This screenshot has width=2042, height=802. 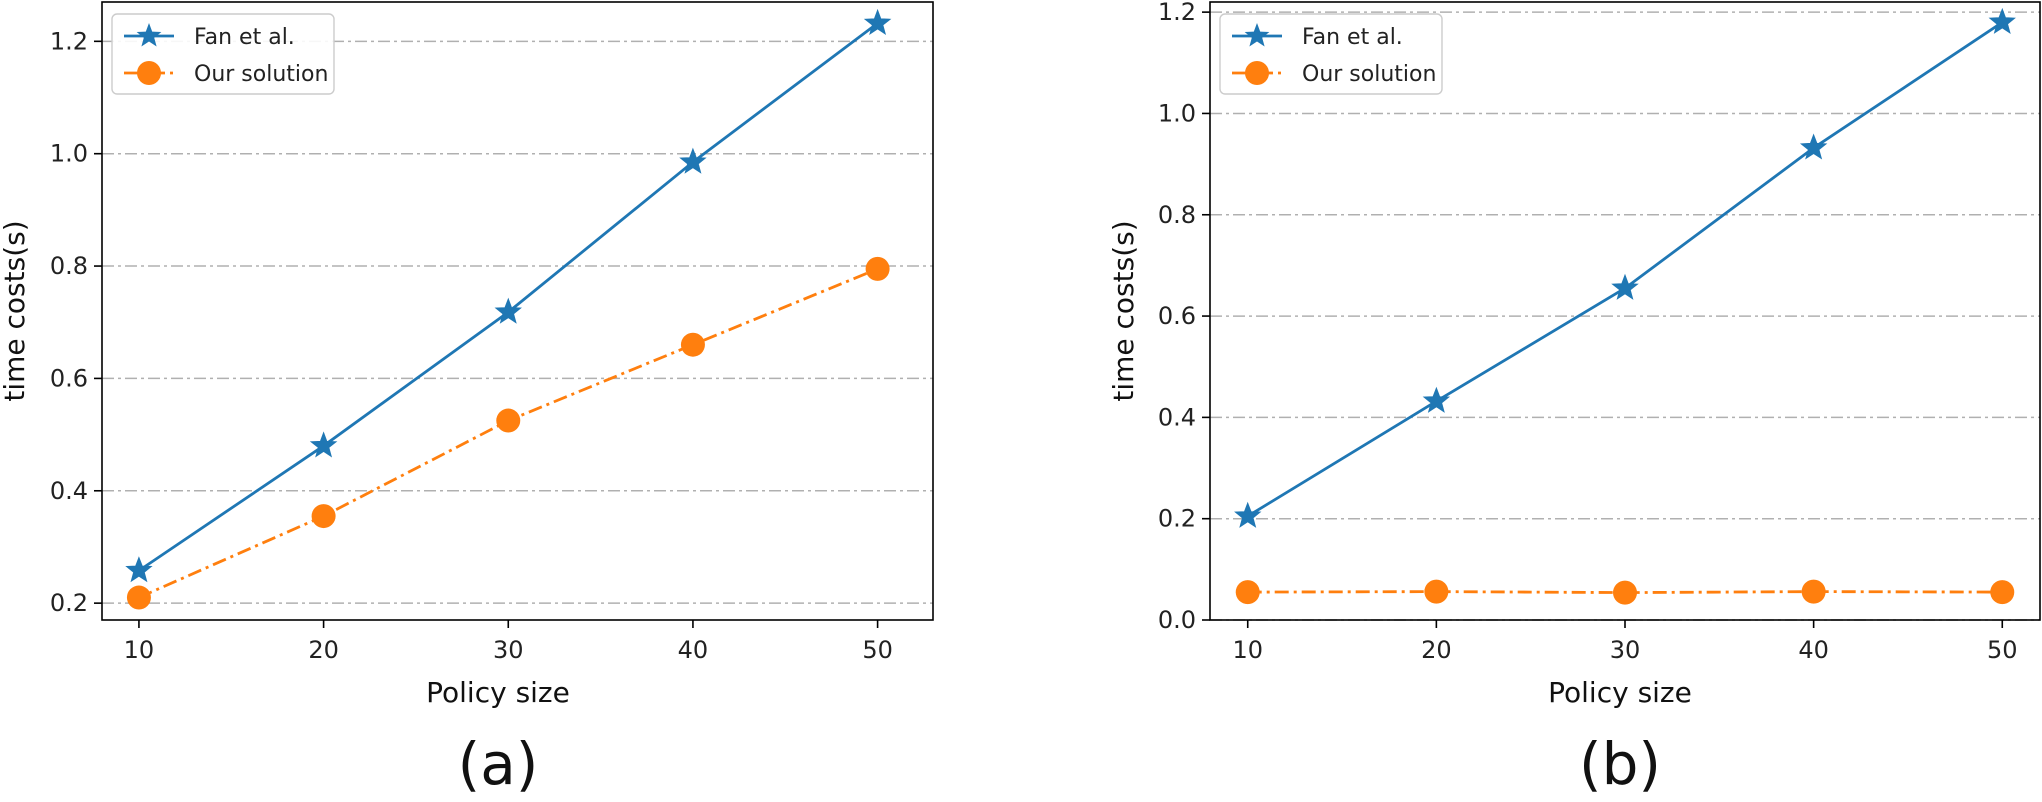 I want to click on y-tick-label: 0.0, so click(x=1177, y=620).